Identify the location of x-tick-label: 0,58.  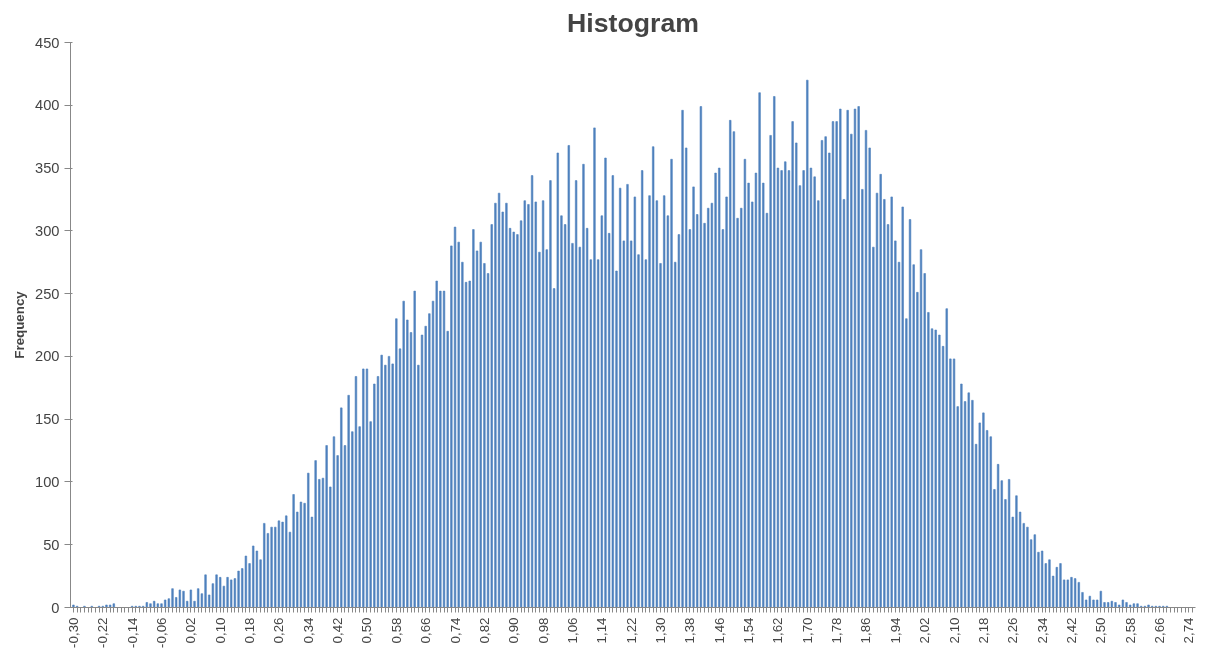
(396, 630).